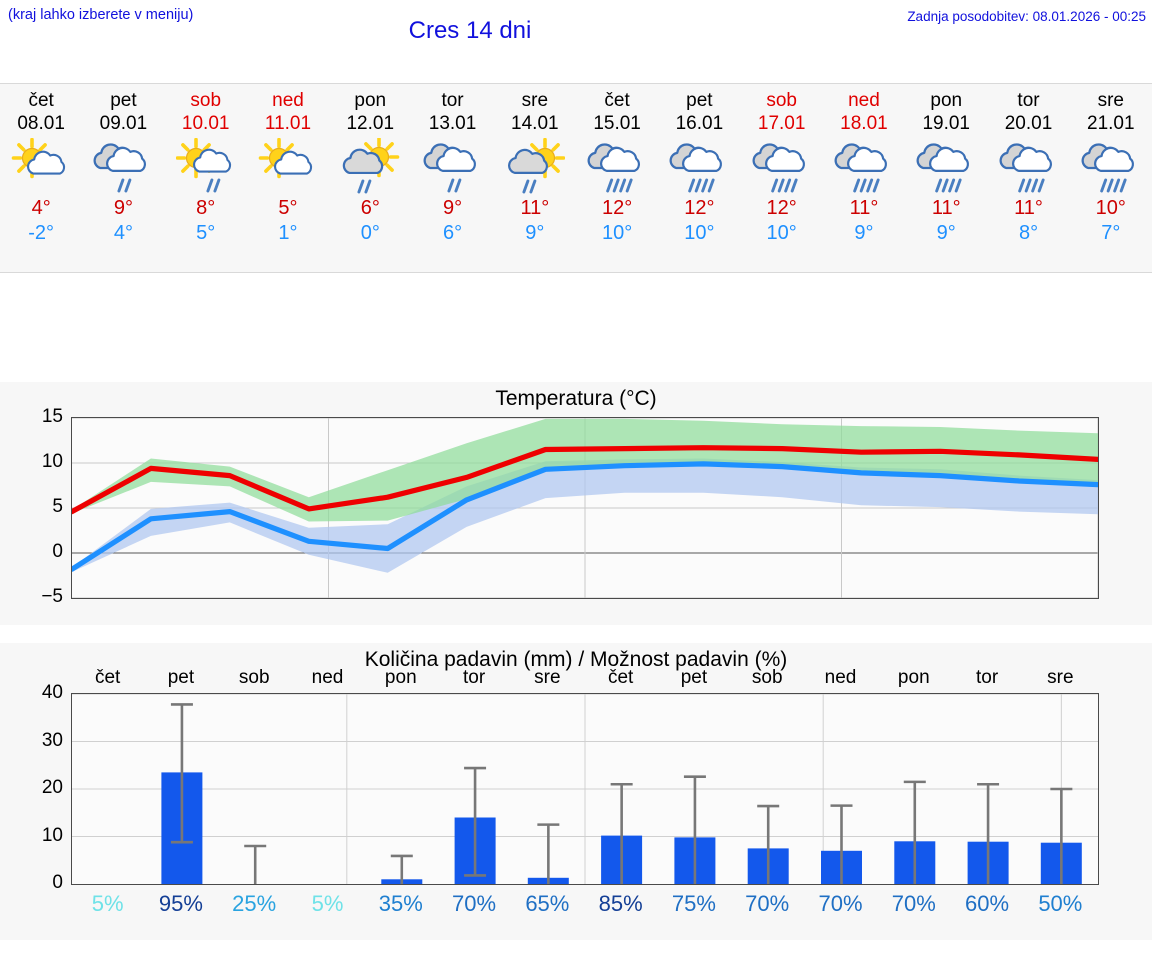 The height and width of the screenshot is (975, 1152). I want to click on cloud-sun-rain-icon, so click(370, 166).